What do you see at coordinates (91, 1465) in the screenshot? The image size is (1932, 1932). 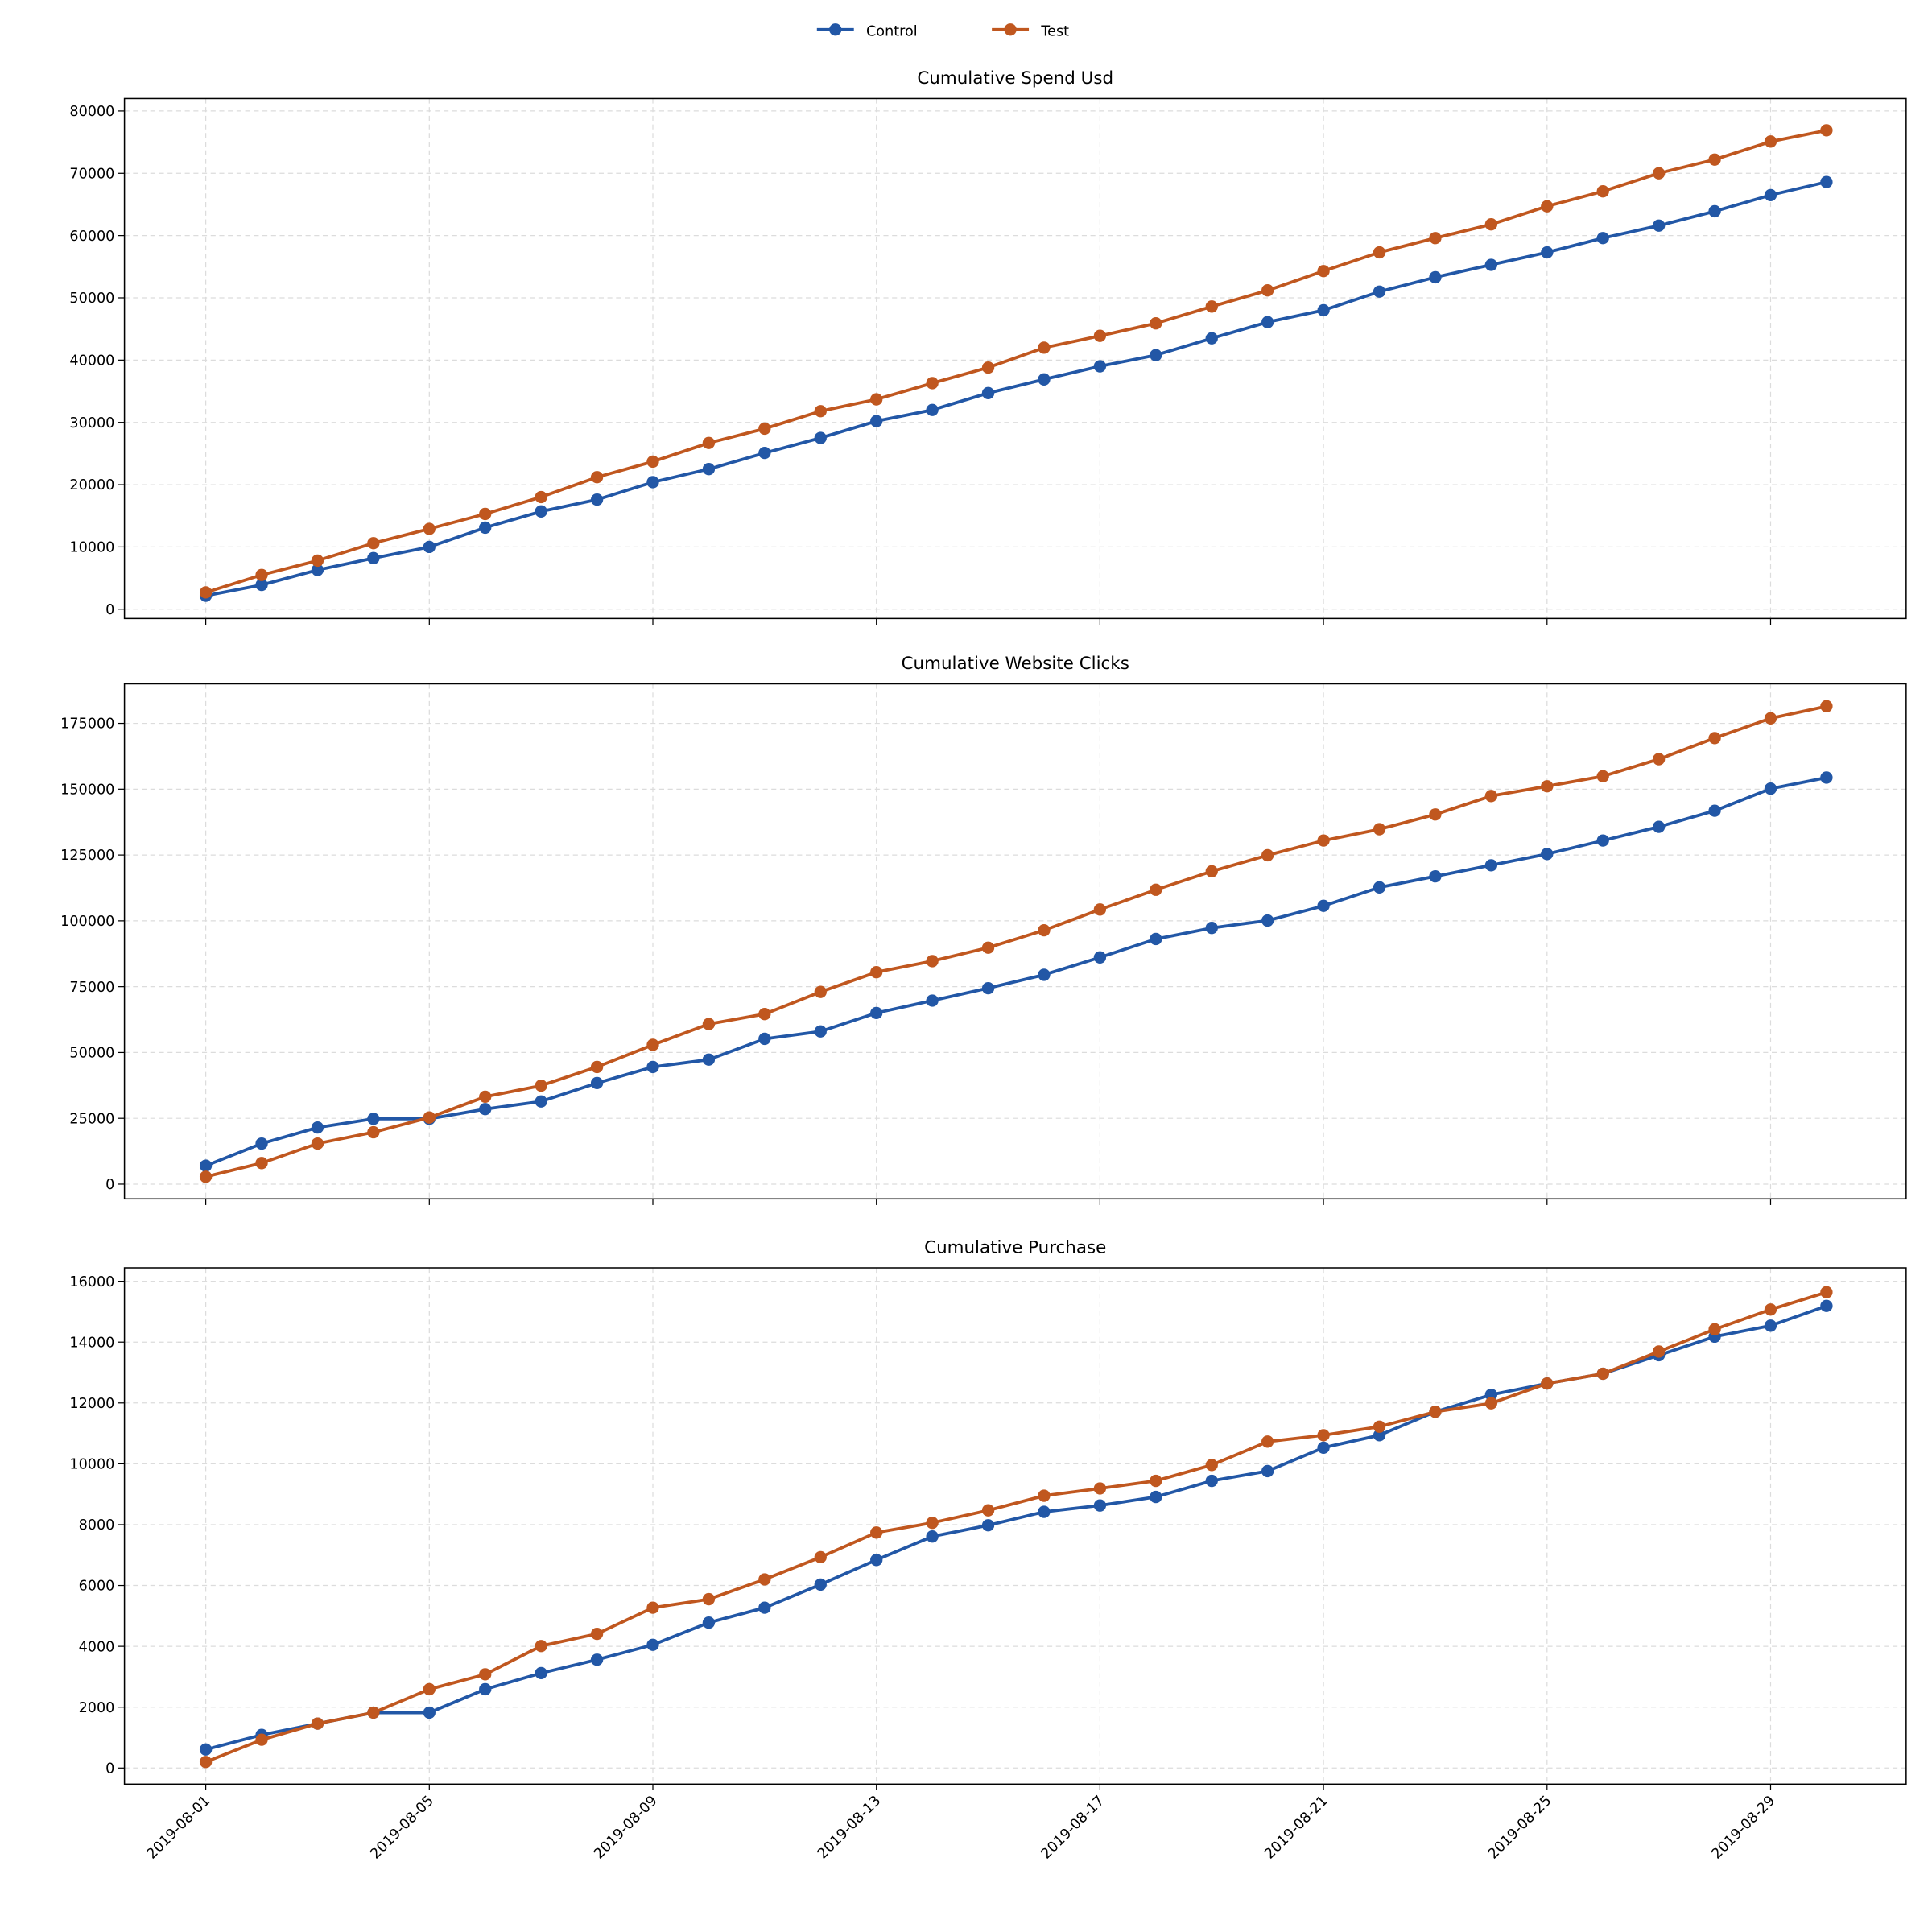 I see `y-tick-label: 10000` at bounding box center [91, 1465].